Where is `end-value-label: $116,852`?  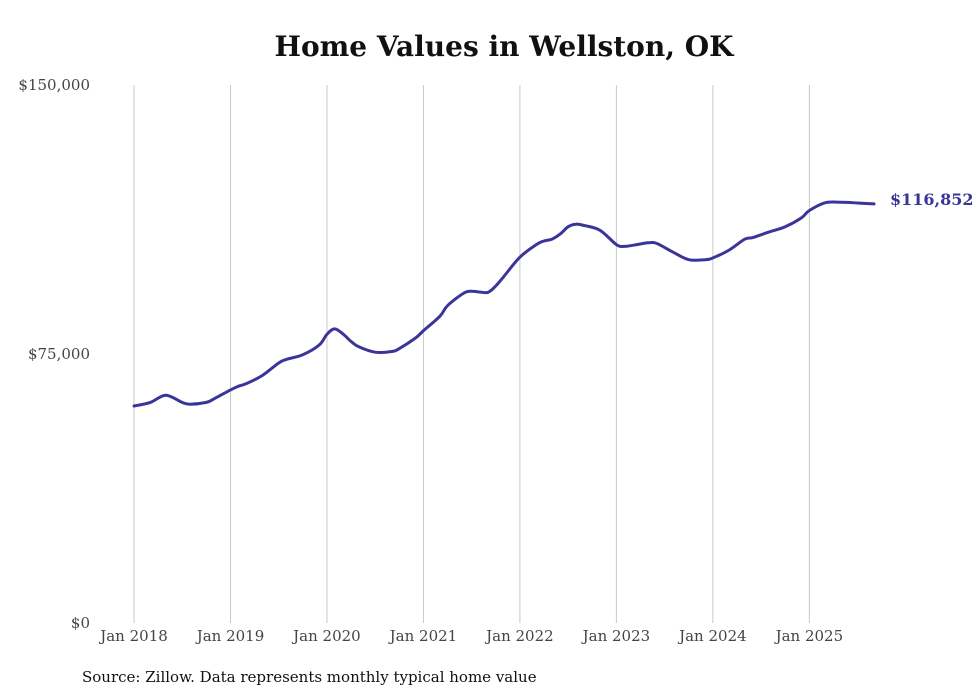 end-value-label: $116,852 is located at coordinates (932, 199).